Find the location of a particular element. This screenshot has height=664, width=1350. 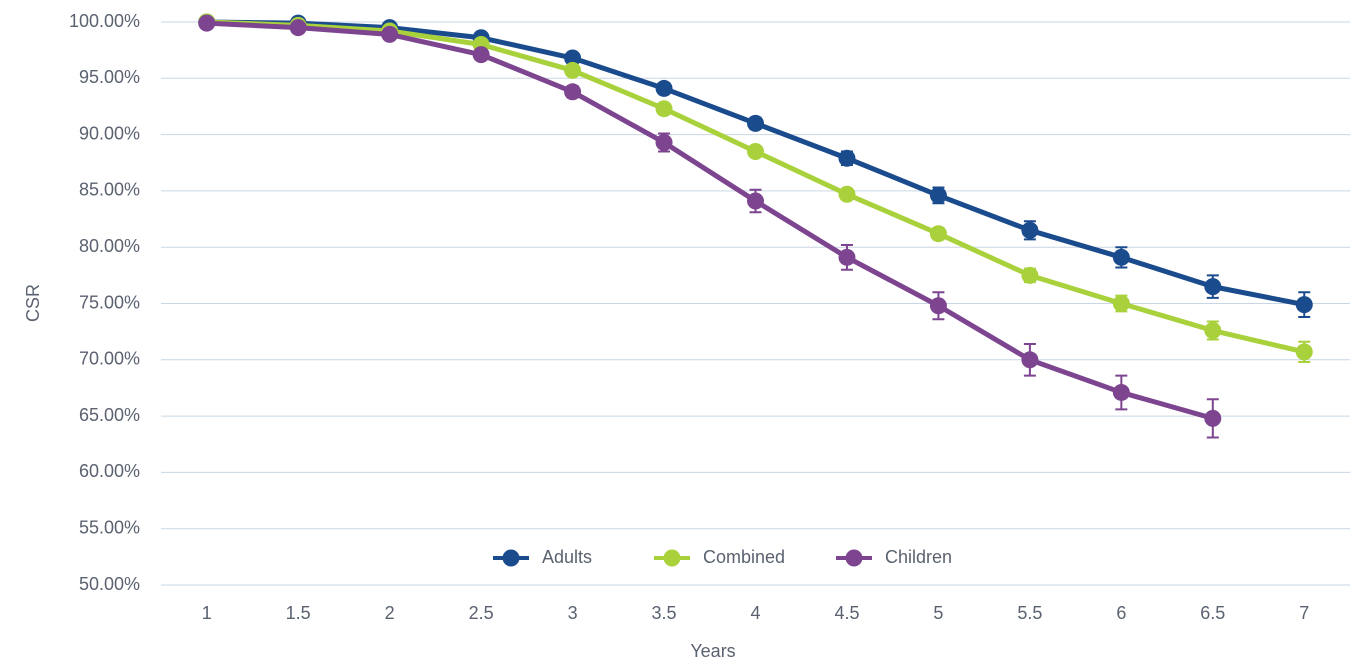

y-tick-label: 55.00% is located at coordinates (109, 527).